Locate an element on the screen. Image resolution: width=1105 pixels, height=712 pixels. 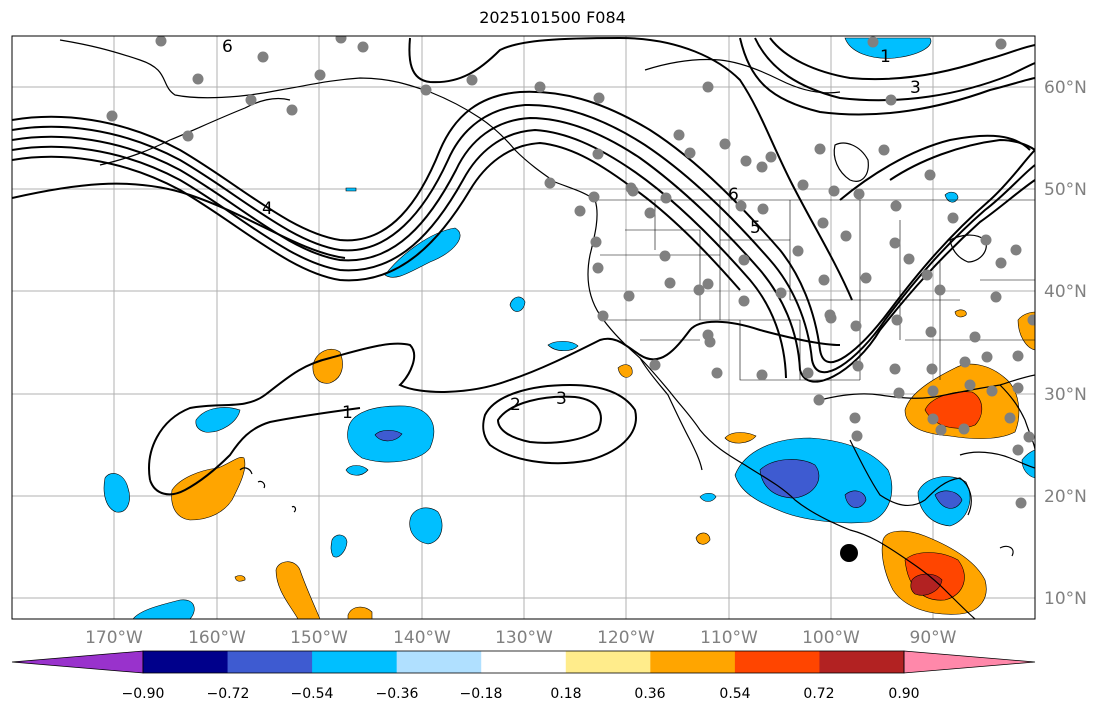
contour-2-ellipse is located at coordinates (559, 424).